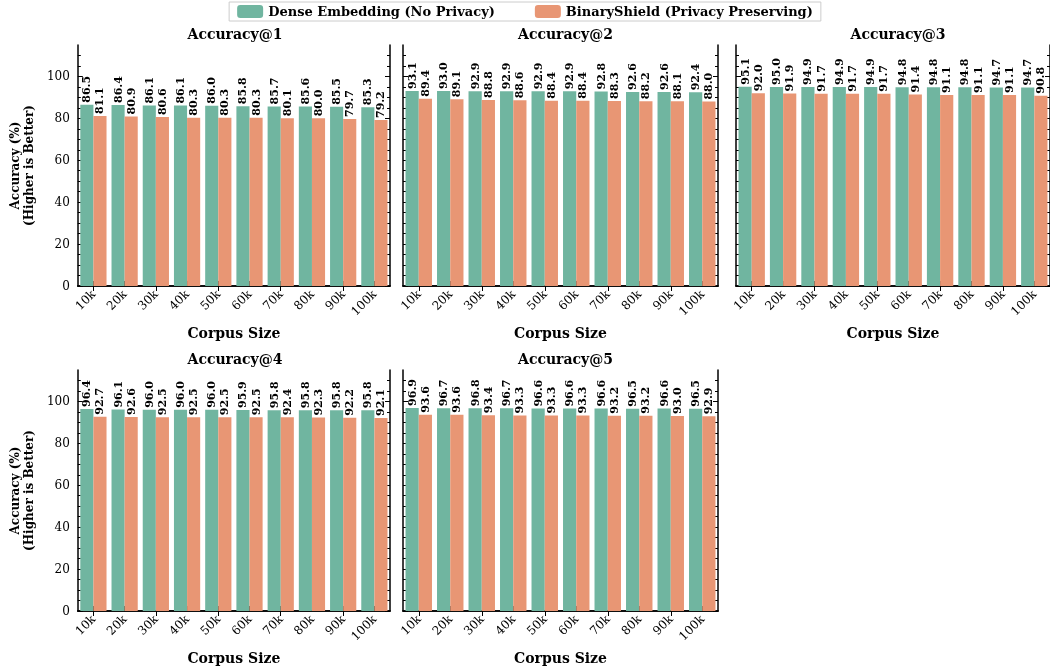 The width and height of the screenshot is (1050, 670). What do you see at coordinates (689, 11) in the screenshot?
I see `legend-label: BinaryShield (Privacy Preserving)` at bounding box center [689, 11].